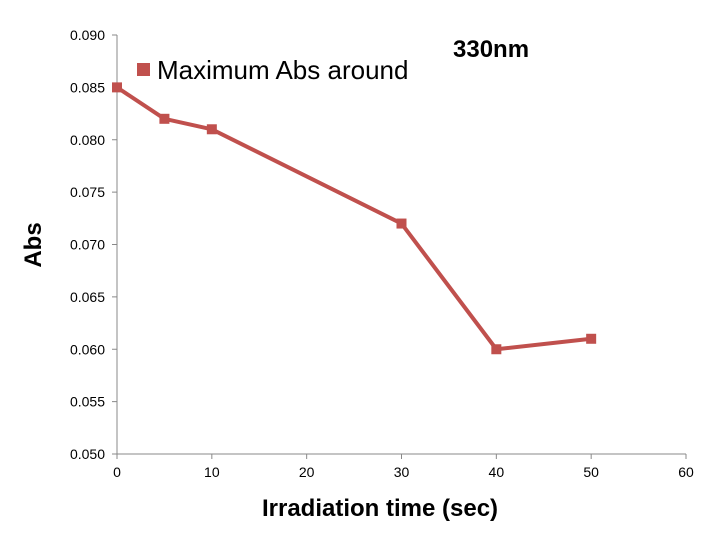  I want to click on x-tick-label: 40, so click(497, 472).